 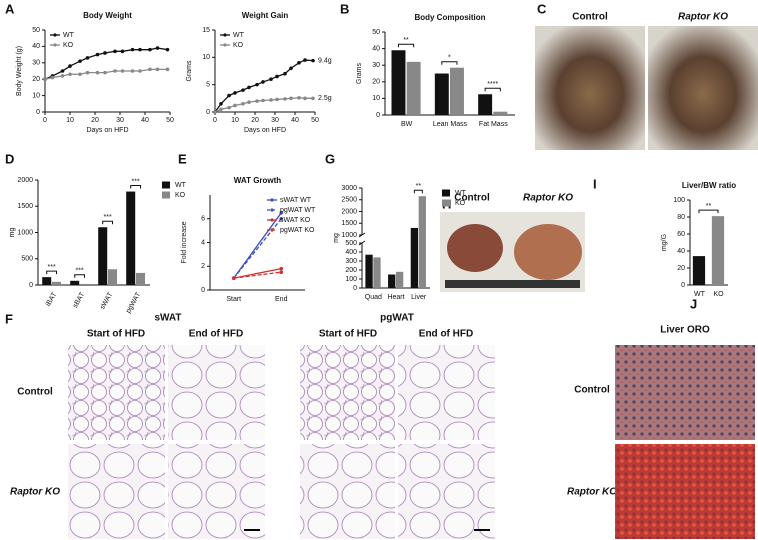 What do you see at coordinates (107, 301) in the screenshot?
I see `x-tick-label: sWAT` at bounding box center [107, 301].